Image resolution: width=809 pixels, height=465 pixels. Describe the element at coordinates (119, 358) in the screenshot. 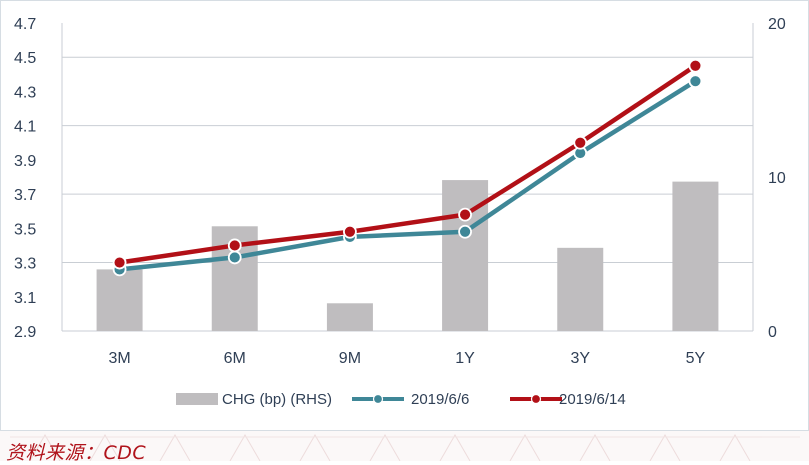

I see `x-axis-tick-label: 3M` at that location.